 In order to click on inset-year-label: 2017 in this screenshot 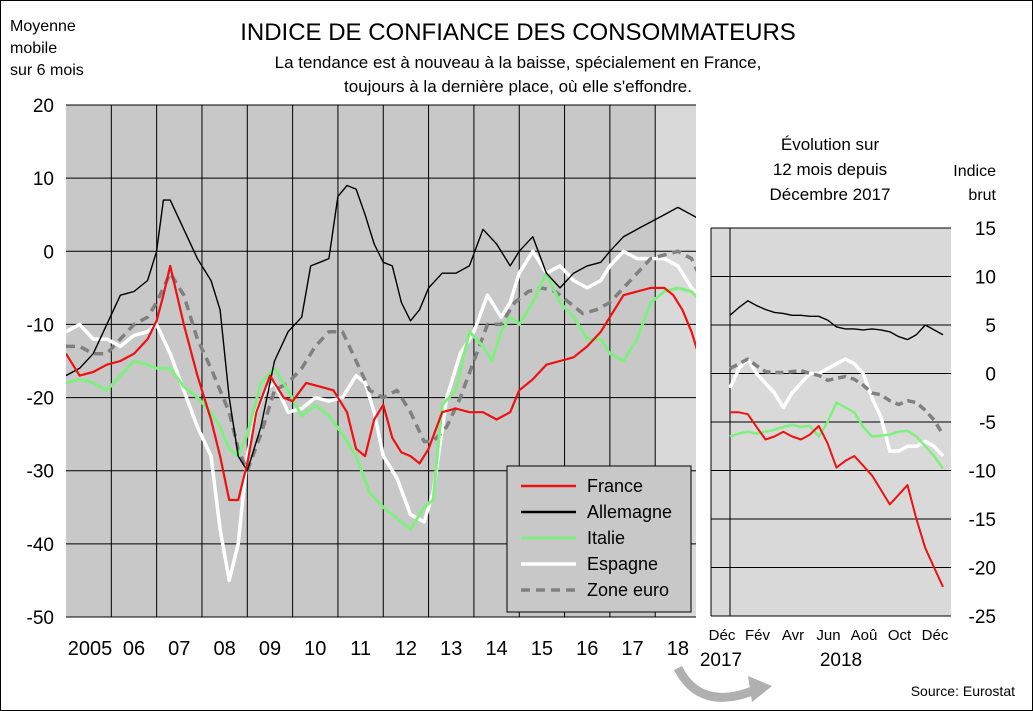, I will do `click(721, 660)`.